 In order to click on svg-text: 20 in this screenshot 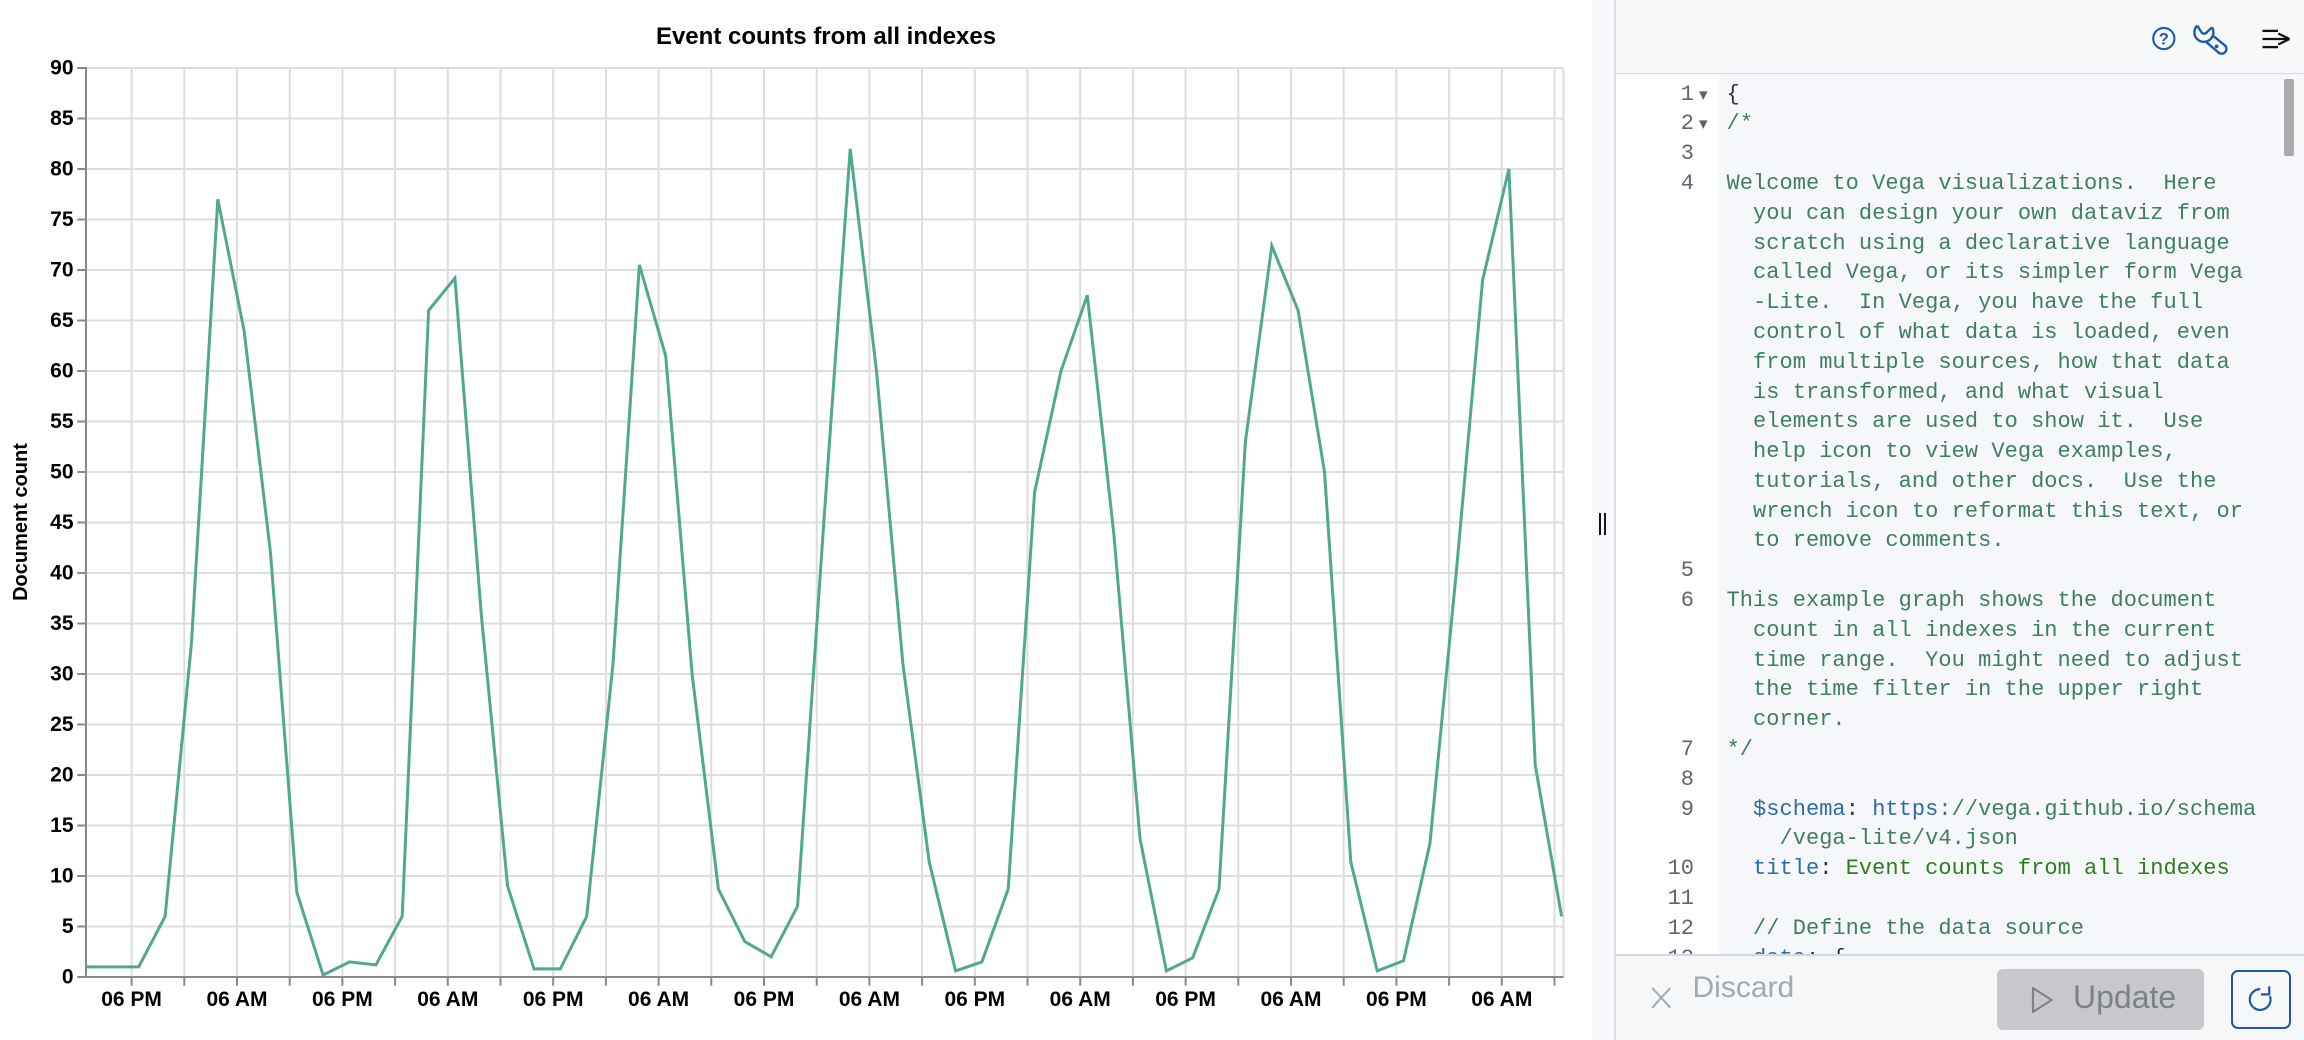, I will do `click(61, 775)`.